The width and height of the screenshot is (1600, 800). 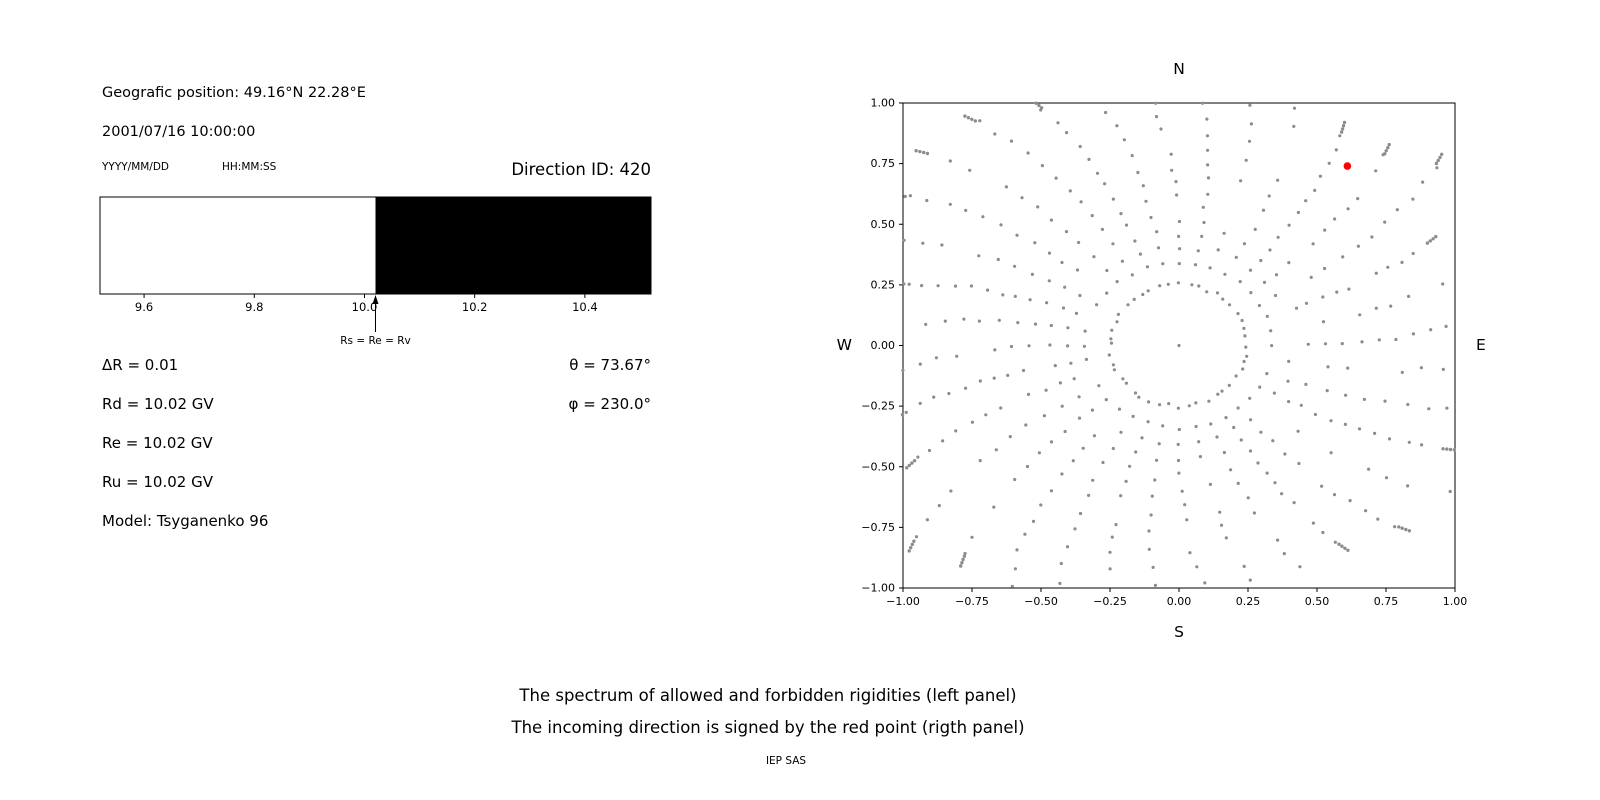 What do you see at coordinates (140, 365) in the screenshot?
I see `param-delta-r: ΔR = 0.01` at bounding box center [140, 365].